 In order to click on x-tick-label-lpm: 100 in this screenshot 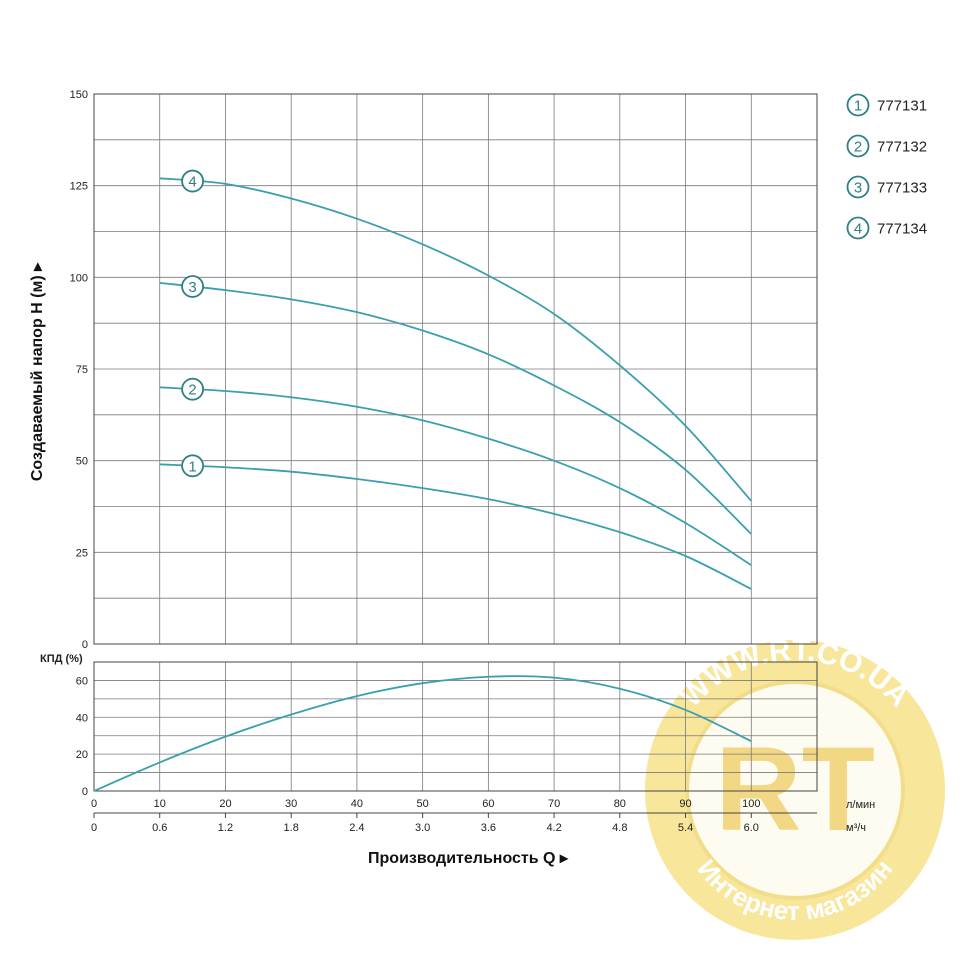, I will do `click(751, 804)`.